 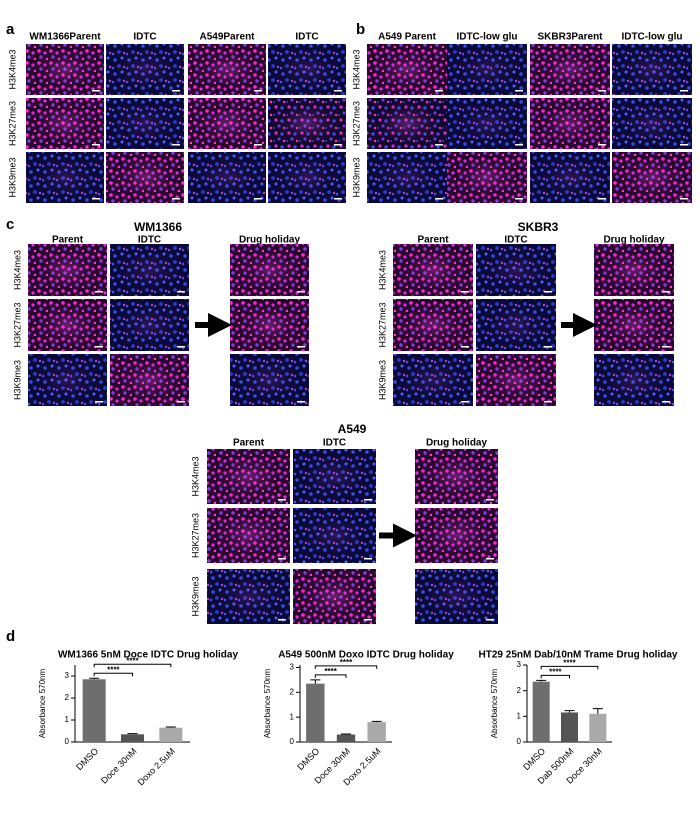 I want to click on chart-title: HT29 25nM Dab/10nM Trame Drug holiday, so click(x=578, y=655).